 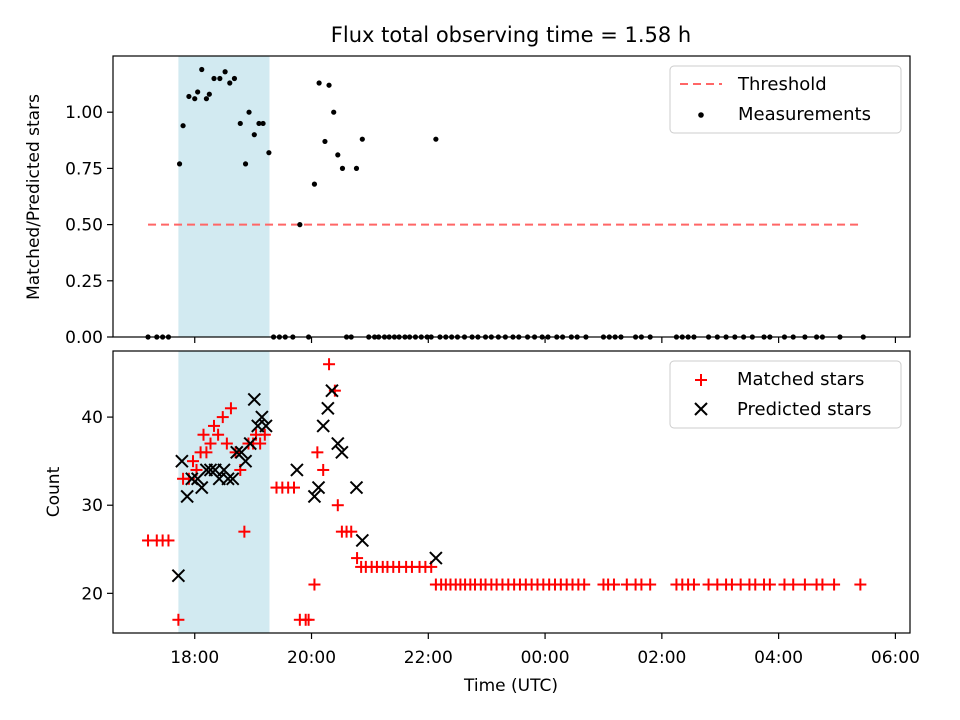 I want to click on ratio-legend: Threshold Measurements, so click(x=785, y=99).